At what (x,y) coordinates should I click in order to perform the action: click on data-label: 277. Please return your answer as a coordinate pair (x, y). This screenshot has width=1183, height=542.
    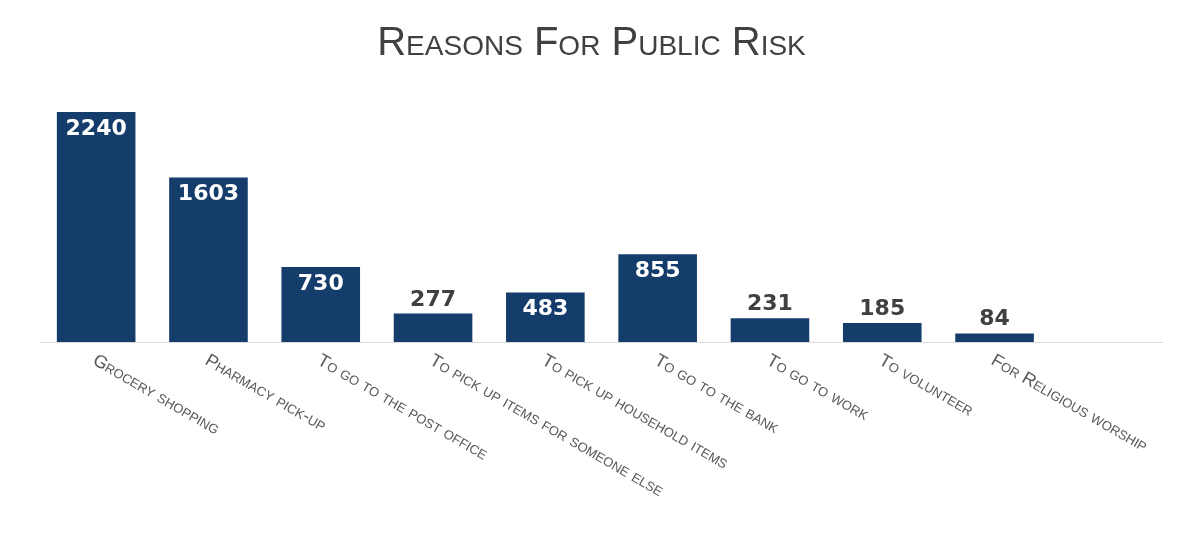
    Looking at the image, I should click on (433, 298).